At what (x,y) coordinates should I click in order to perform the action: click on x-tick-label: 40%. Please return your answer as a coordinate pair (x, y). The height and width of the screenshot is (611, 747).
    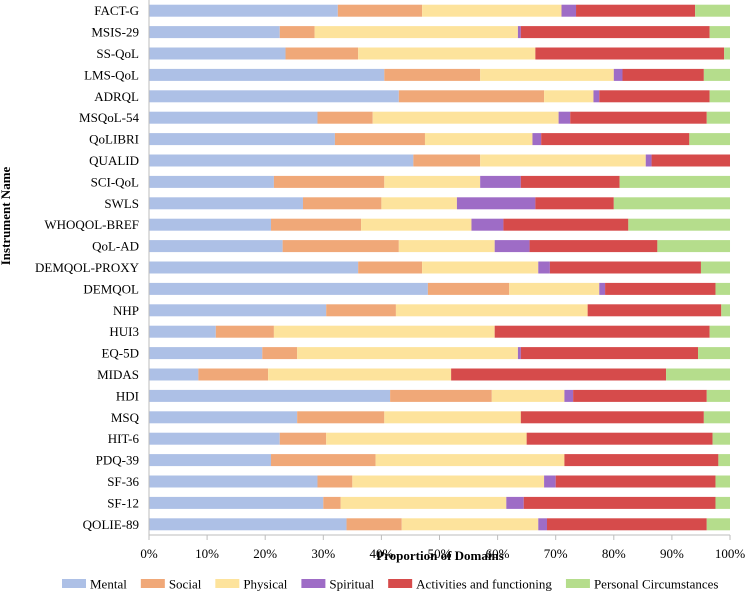
    Looking at the image, I should click on (381, 553).